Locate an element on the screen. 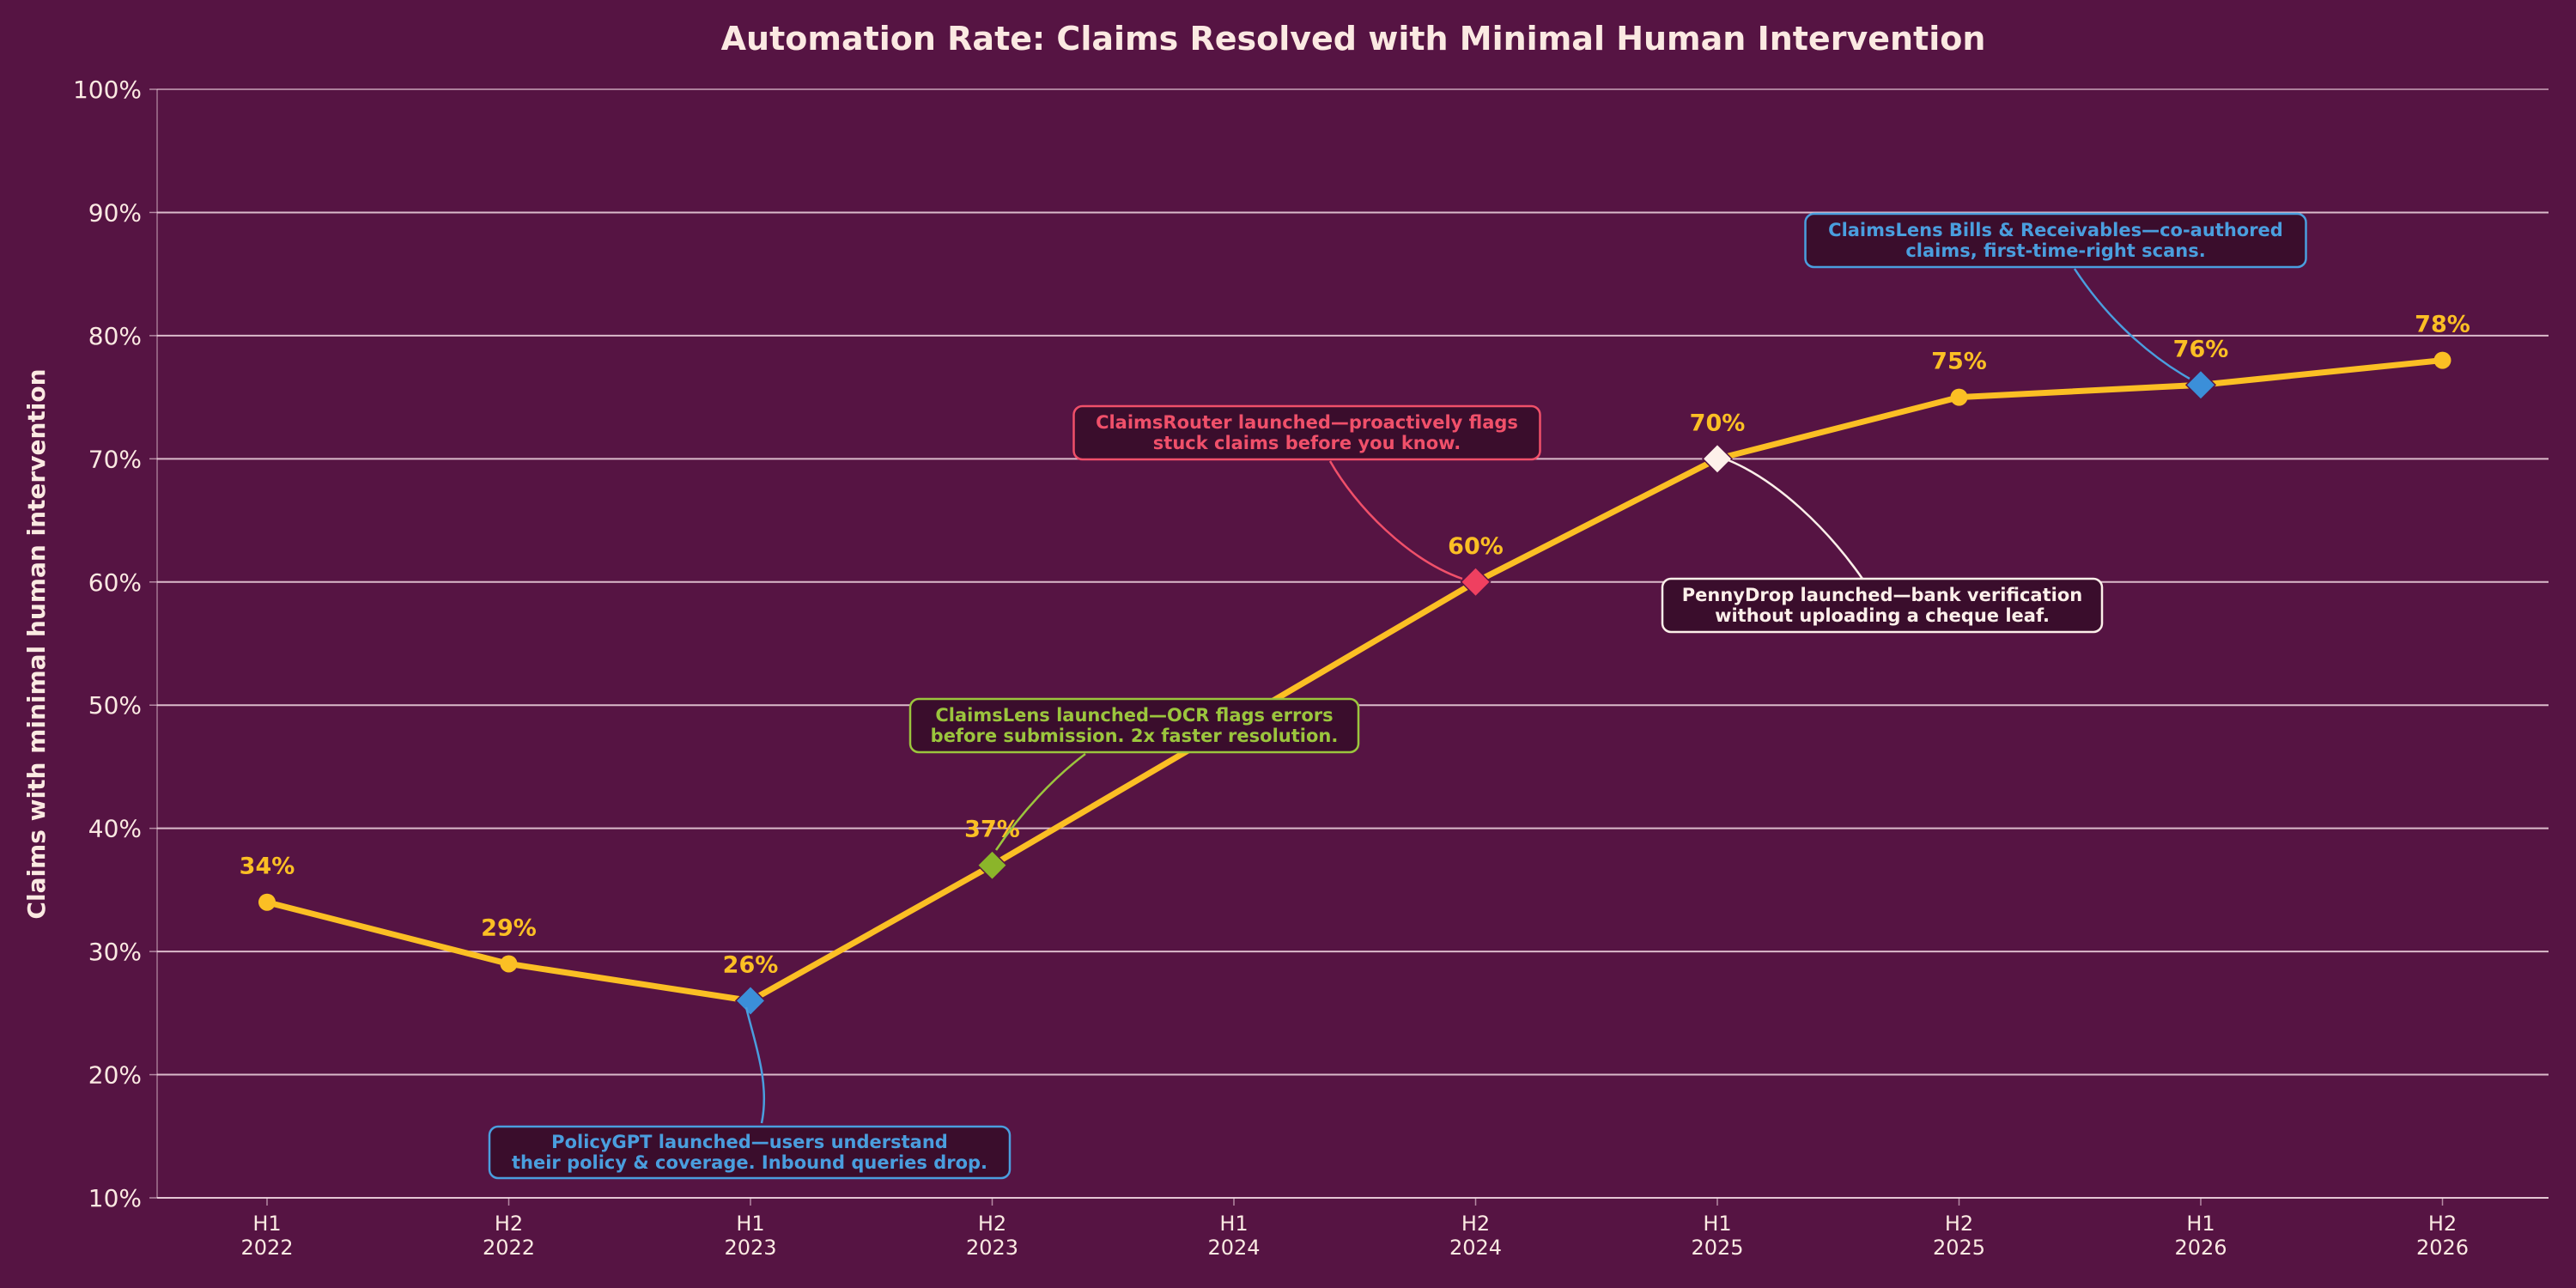 This screenshot has width=2576, height=1288. x-tick-label: H1 2022 is located at coordinates (266, 1236).